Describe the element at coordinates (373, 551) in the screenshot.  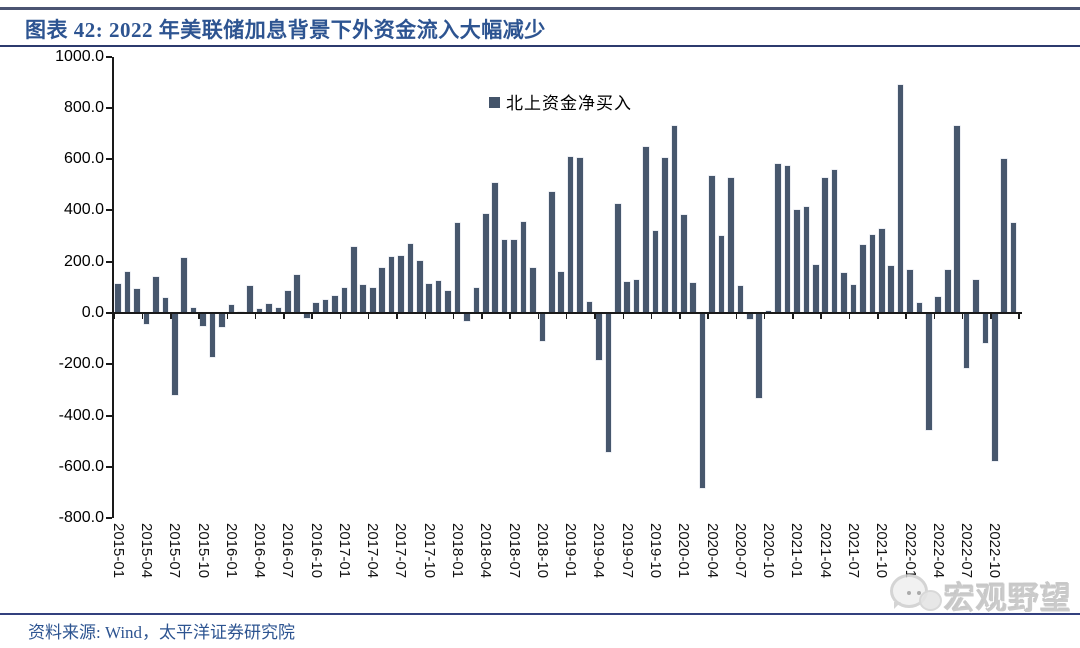
I see `x-tick-label-2017-04: 2017-04` at that location.